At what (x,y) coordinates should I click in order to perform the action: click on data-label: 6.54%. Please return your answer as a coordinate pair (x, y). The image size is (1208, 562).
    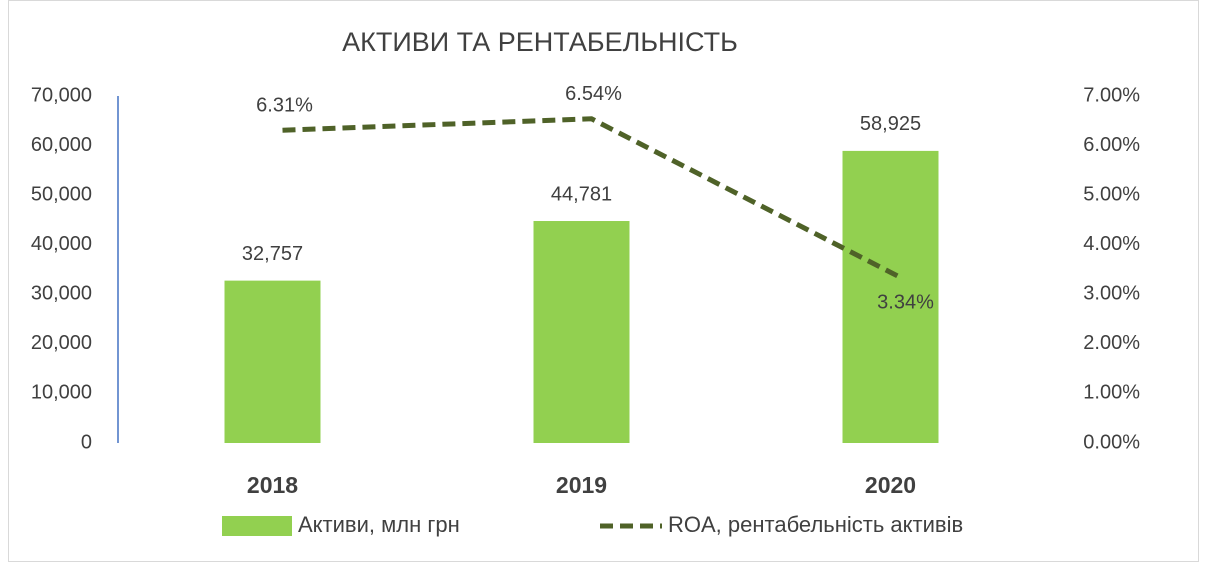
    Looking at the image, I should click on (593, 94).